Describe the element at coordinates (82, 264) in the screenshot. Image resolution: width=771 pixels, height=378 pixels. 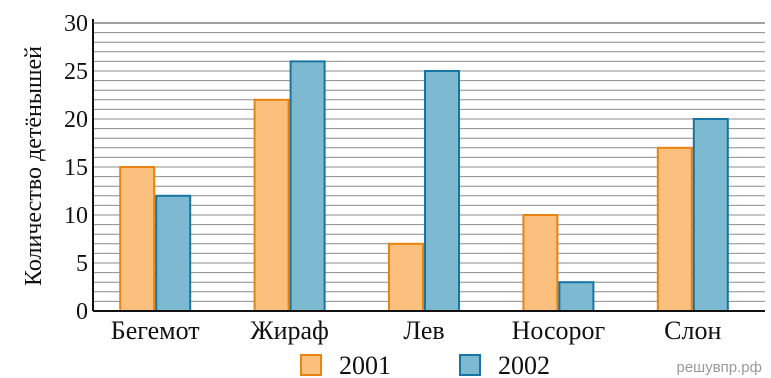
I see `y-tick-label: 5` at that location.